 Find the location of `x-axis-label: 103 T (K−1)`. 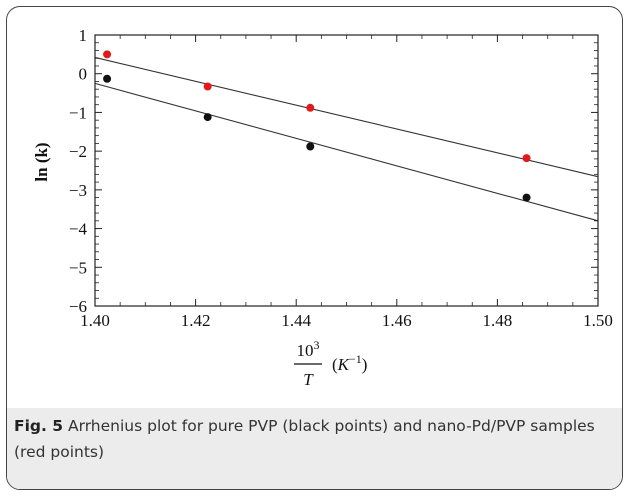

x-axis-label: 103 T (K−1) is located at coordinates (330, 363).